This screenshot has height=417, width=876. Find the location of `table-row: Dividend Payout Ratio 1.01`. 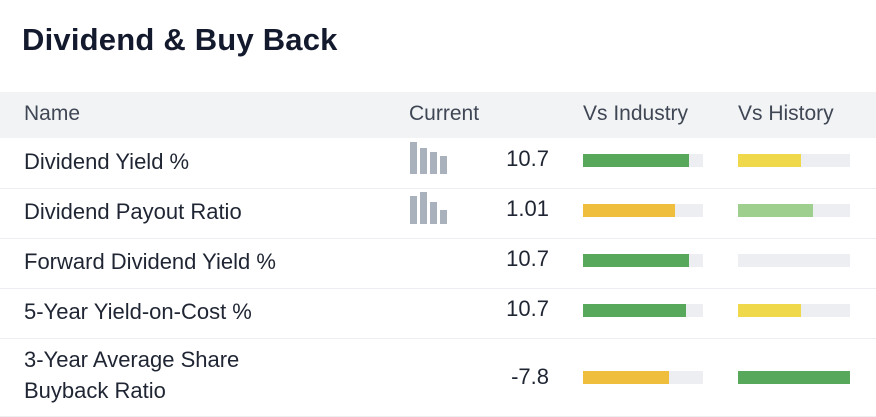

table-row: Dividend Payout Ratio 1.01 is located at coordinates (438, 213).